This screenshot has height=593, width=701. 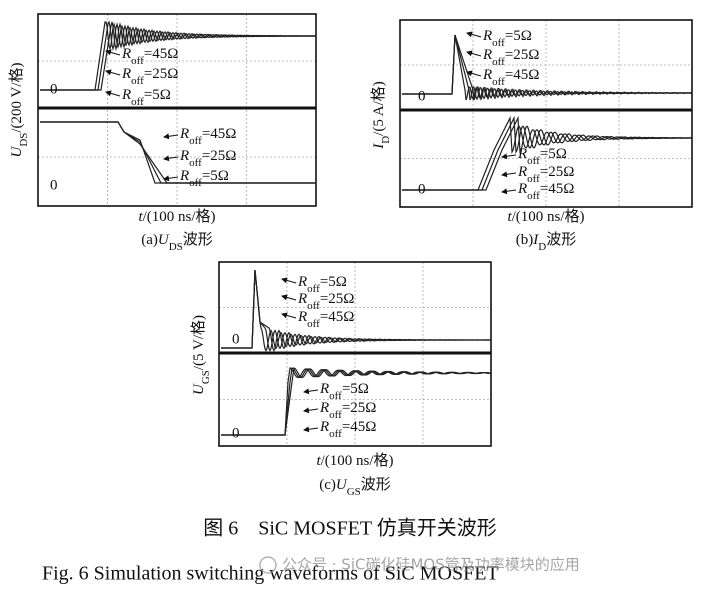 I want to click on watermark: 公众号 · SiC碳化硅MOS管及功率模块的应用, so click(x=419, y=565).